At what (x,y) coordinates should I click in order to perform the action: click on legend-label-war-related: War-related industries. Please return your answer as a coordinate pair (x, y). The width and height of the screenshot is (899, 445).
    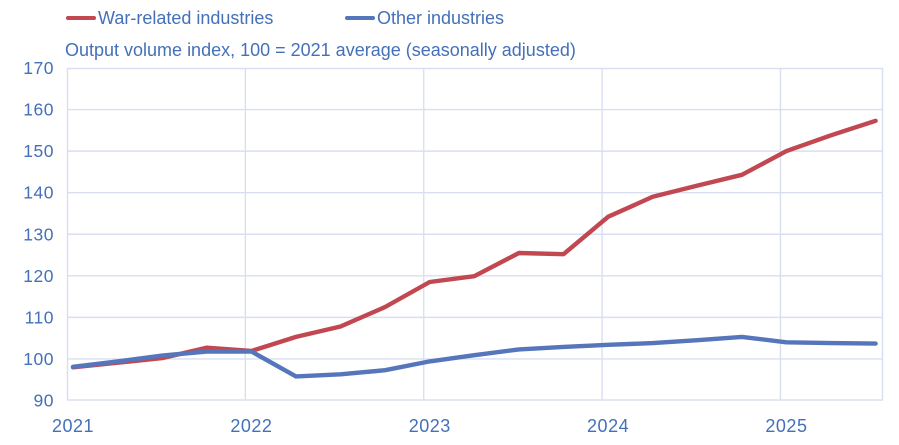
    Looking at the image, I should click on (186, 18).